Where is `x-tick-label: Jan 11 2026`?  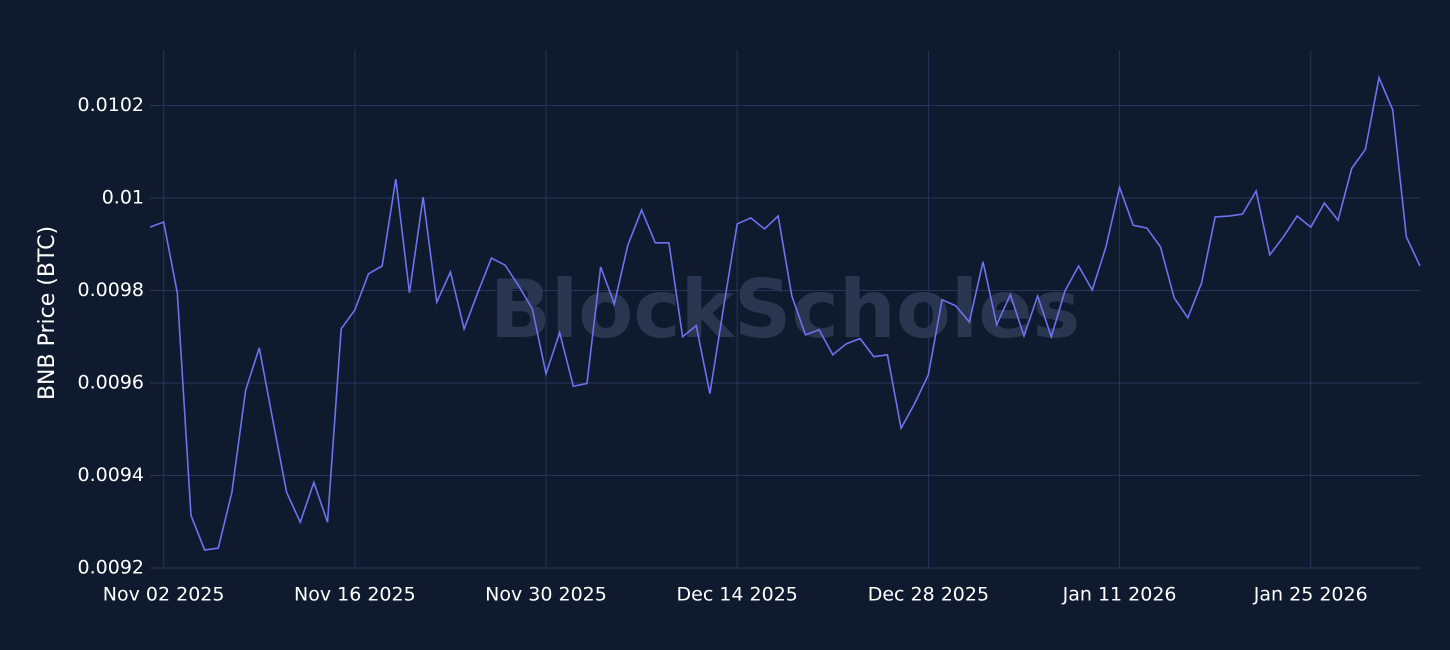 x-tick-label: Jan 11 2026 is located at coordinates (1119, 595).